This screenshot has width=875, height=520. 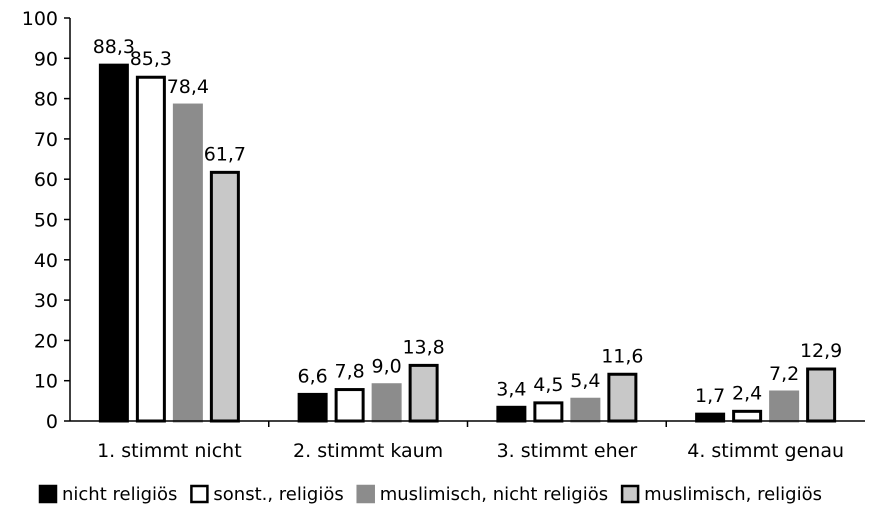 What do you see at coordinates (765, 451) in the screenshot?
I see `x-tick-label: 4. stimmt genau` at bounding box center [765, 451].